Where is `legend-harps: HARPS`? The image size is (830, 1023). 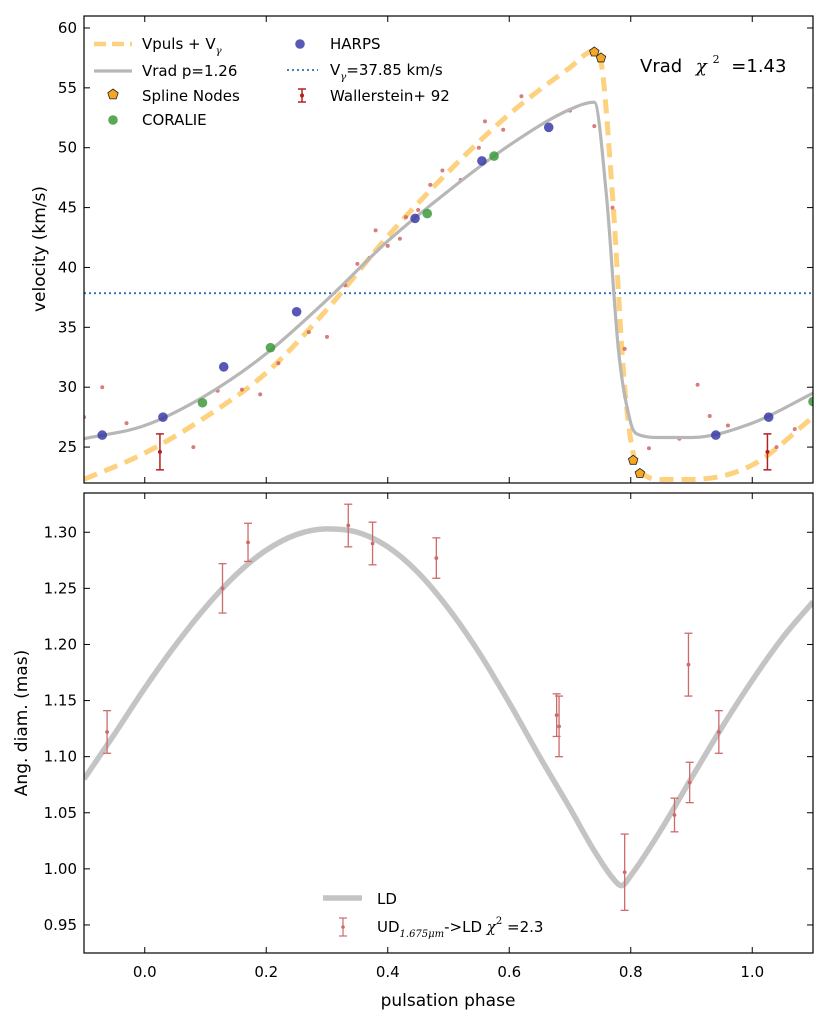
legend-harps: HARPS is located at coordinates (338, 44).